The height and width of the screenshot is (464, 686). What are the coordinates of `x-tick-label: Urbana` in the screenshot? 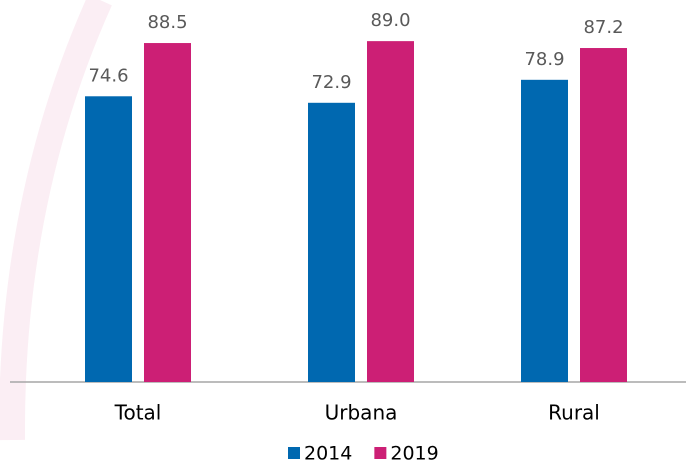 It's located at (361, 413).